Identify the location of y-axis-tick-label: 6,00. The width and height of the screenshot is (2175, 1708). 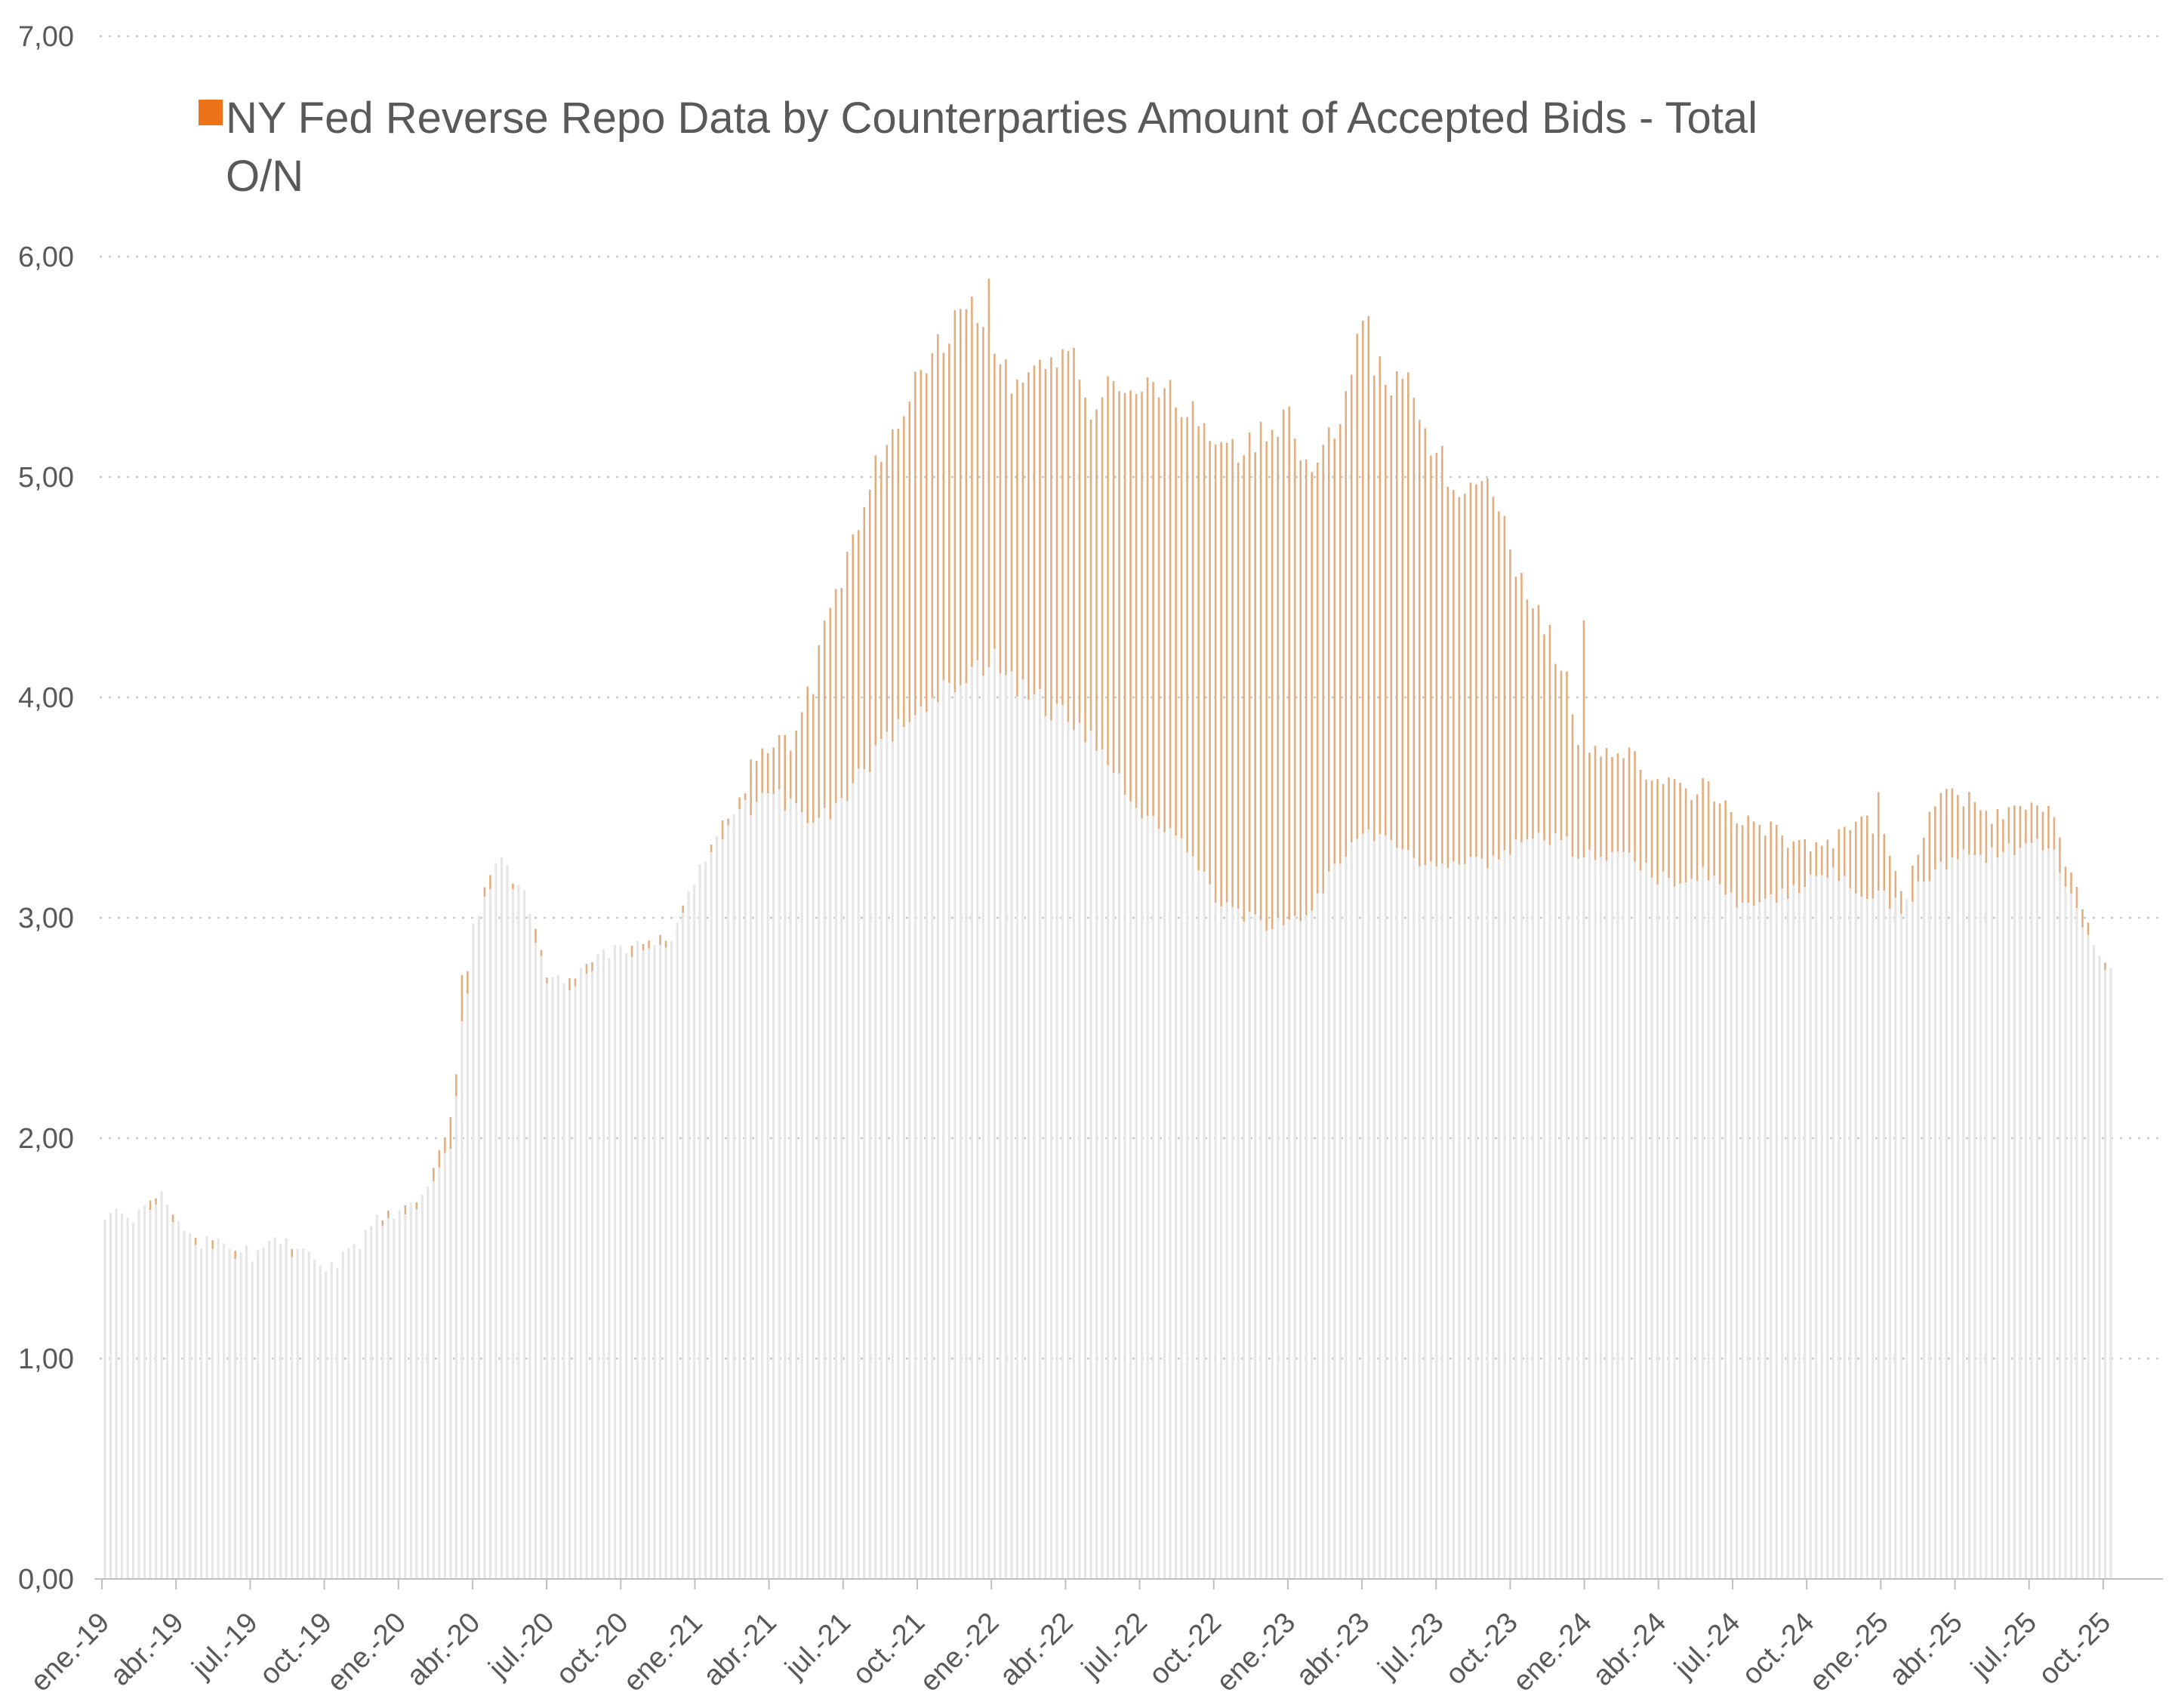
(46, 257).